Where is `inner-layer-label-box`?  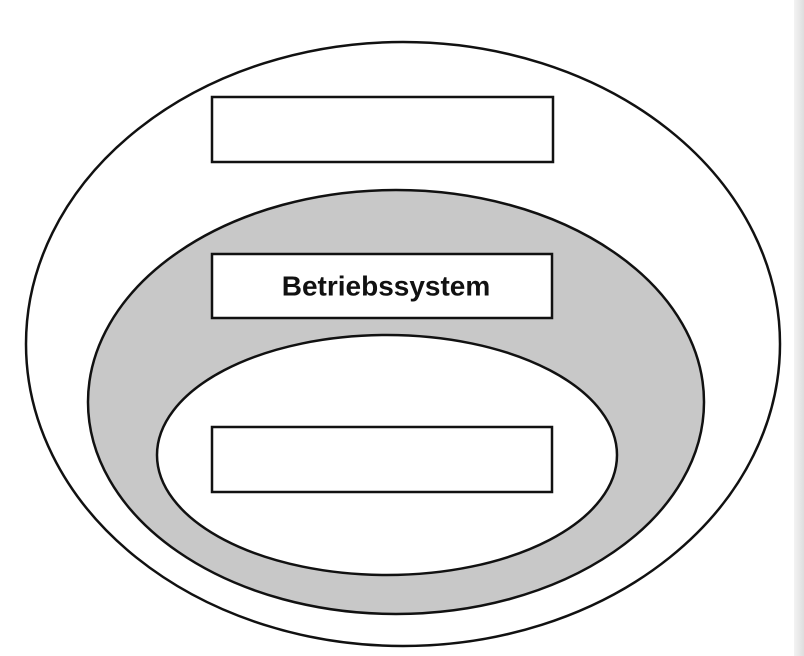 inner-layer-label-box is located at coordinates (382, 459).